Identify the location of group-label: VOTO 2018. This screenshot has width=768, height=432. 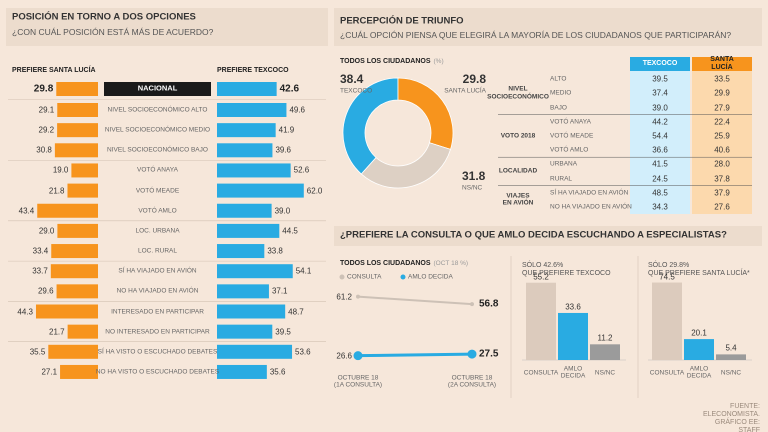
(518, 136).